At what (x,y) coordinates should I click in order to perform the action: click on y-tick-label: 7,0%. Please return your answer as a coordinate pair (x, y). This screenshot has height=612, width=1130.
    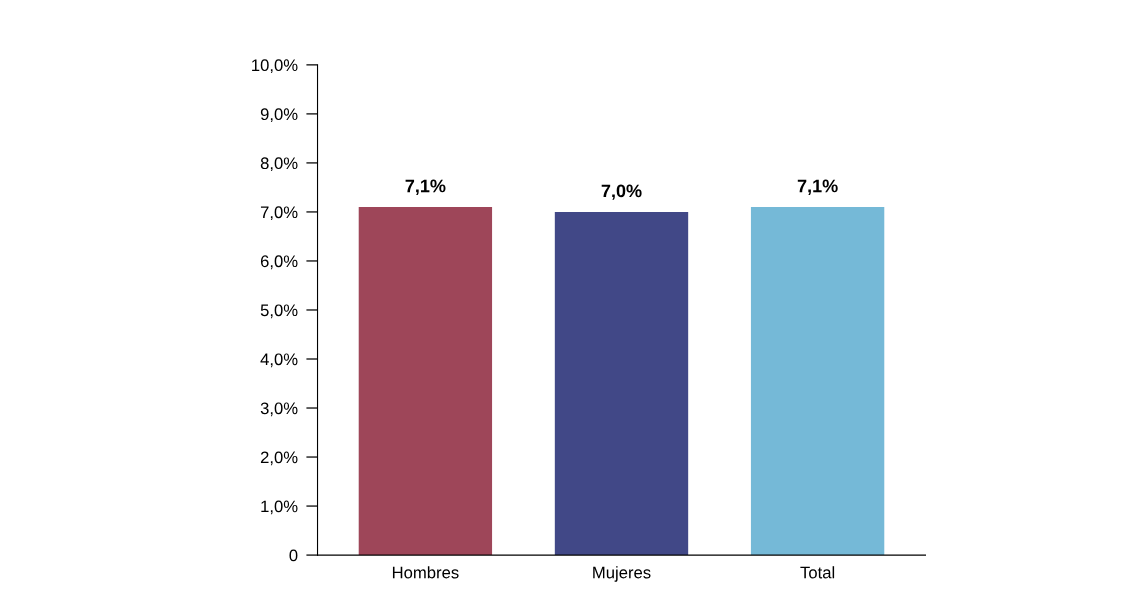
    Looking at the image, I should click on (279, 213).